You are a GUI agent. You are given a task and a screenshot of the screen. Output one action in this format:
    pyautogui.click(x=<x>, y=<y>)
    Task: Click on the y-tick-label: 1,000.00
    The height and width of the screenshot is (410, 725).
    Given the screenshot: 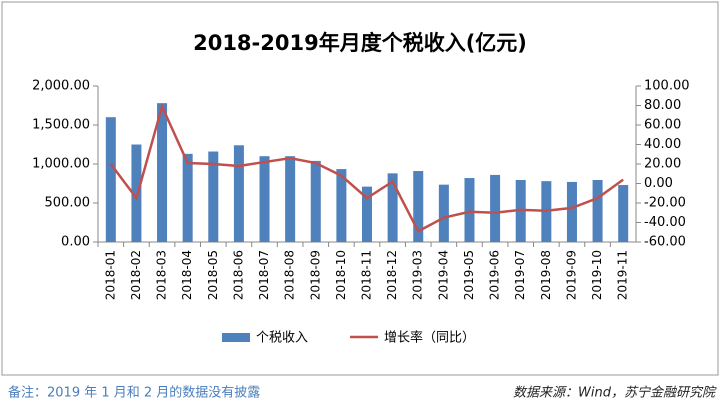 What is the action you would take?
    pyautogui.click(x=61, y=164)
    